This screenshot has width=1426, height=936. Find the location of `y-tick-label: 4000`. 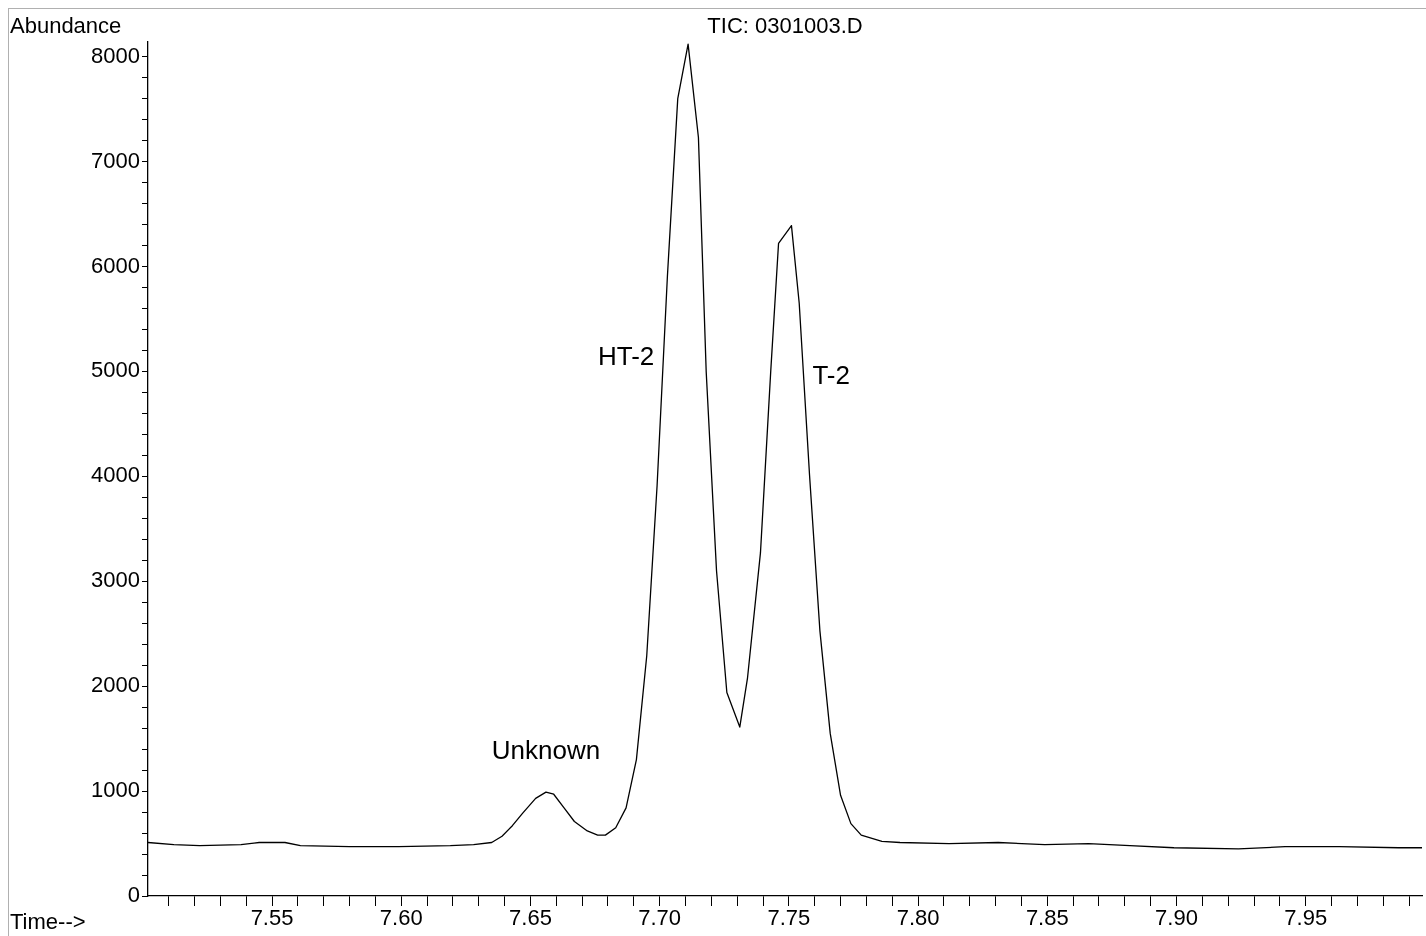

y-tick-label: 4000 is located at coordinates (115, 475).